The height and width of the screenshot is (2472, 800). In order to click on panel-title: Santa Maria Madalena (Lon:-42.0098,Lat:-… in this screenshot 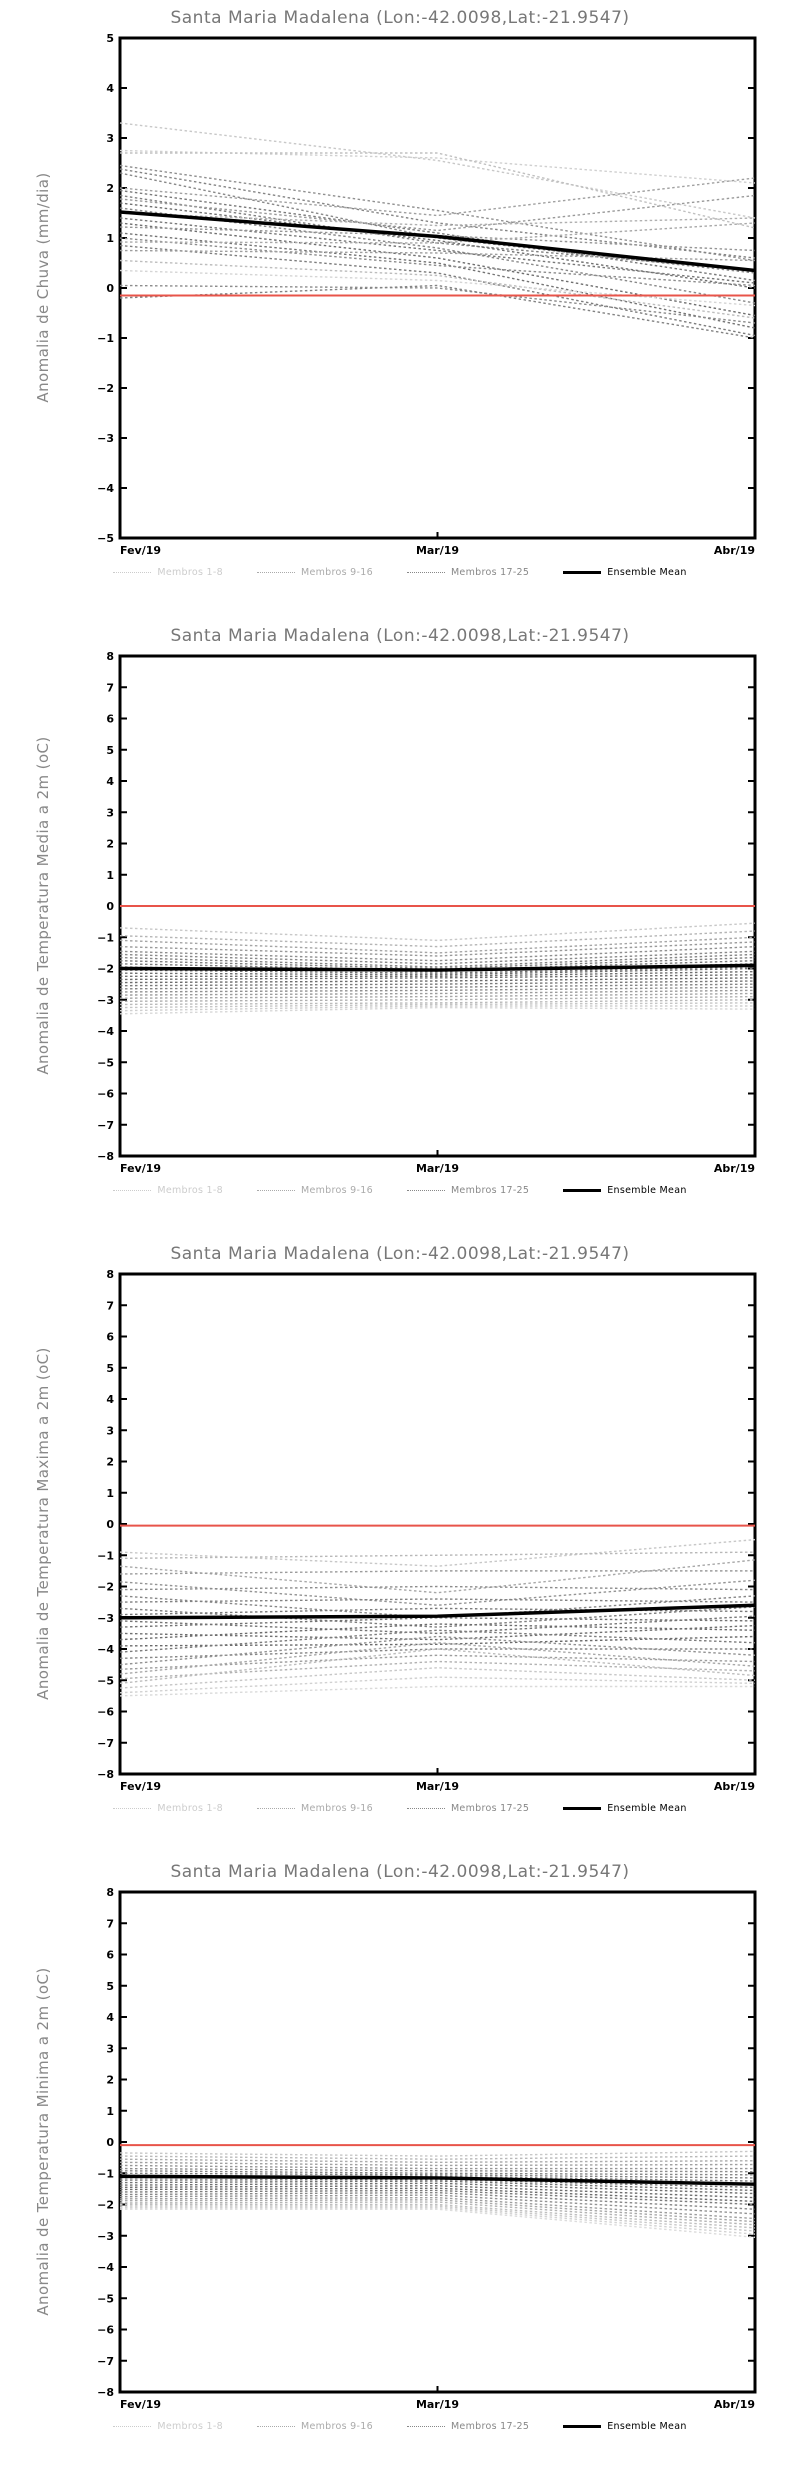, I will do `click(400, 1254)`.